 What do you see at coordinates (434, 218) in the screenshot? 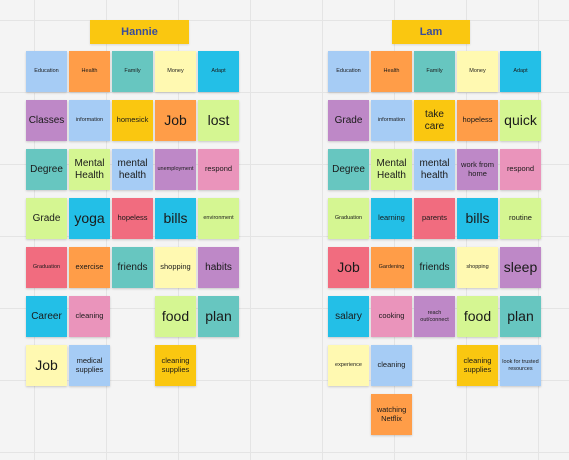
I see `sticky-note: parents` at bounding box center [434, 218].